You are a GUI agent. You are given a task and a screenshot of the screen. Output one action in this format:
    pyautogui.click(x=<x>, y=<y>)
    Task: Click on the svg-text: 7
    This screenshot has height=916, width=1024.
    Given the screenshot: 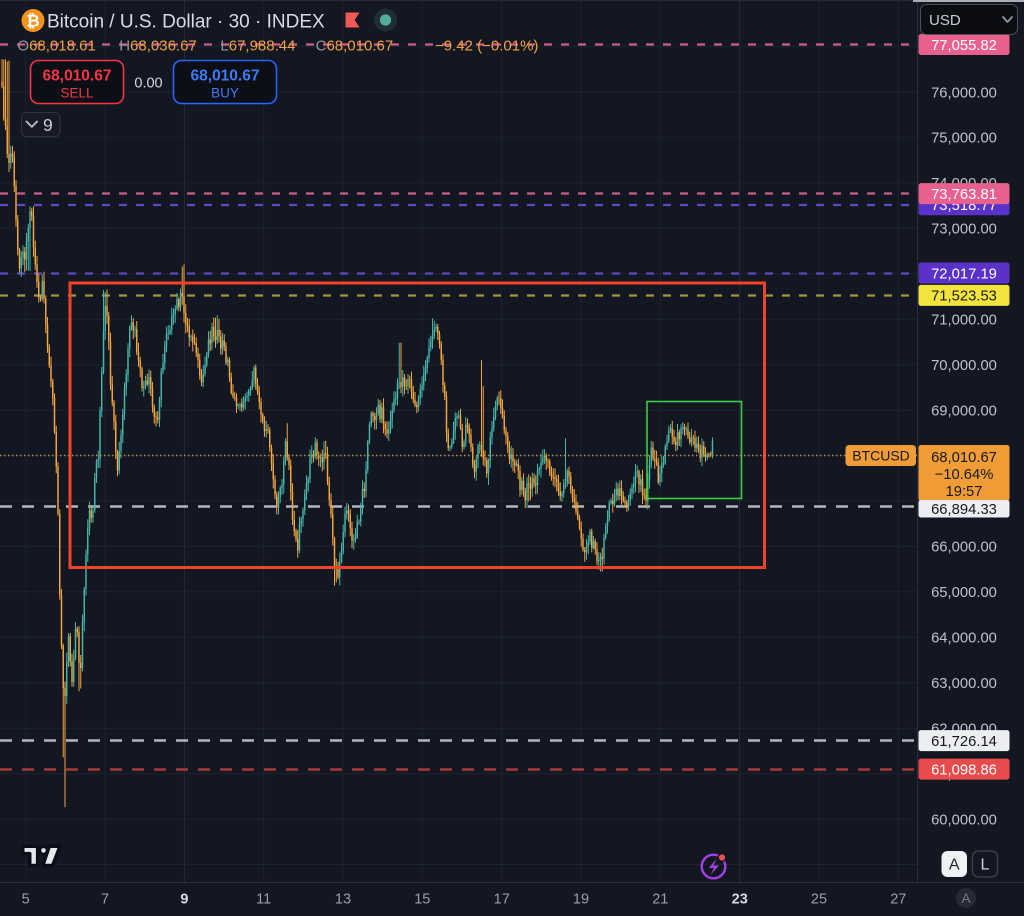 What is the action you would take?
    pyautogui.click(x=105, y=900)
    